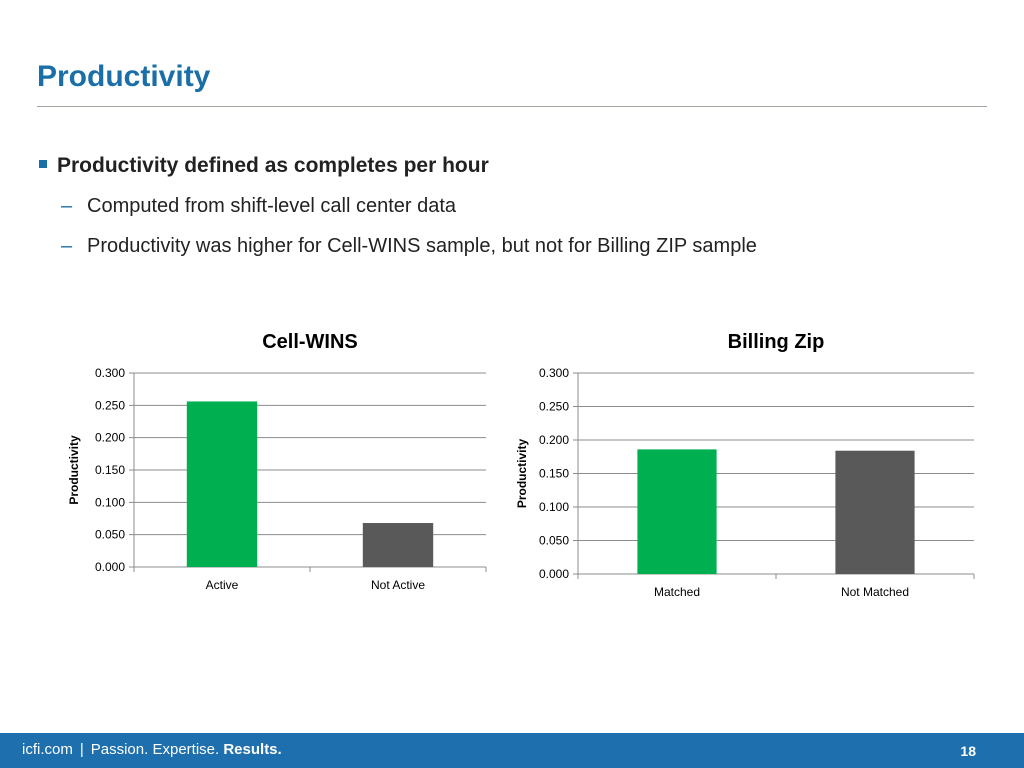 The image size is (1024, 768). I want to click on chart-title: Billing Zip, so click(776, 342).